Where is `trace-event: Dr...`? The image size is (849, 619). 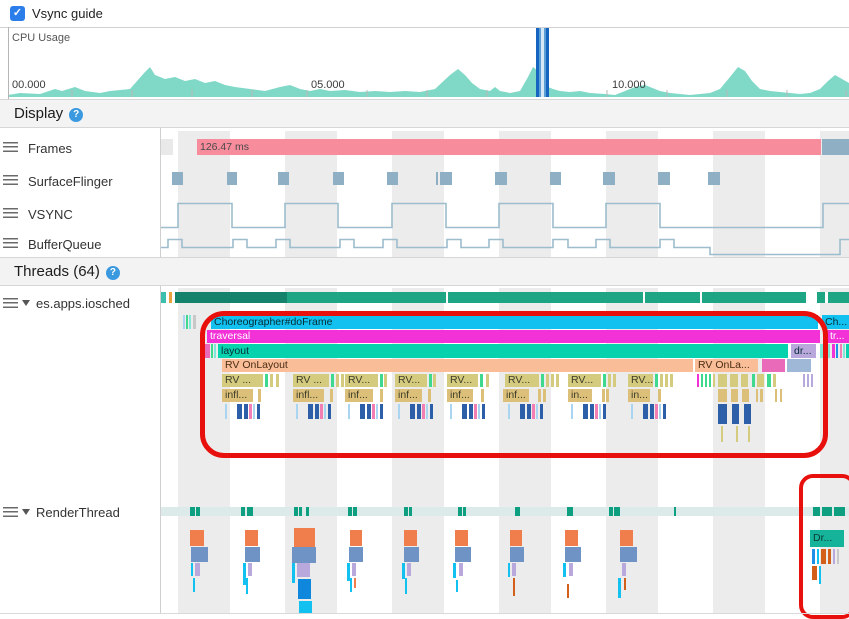 trace-event: Dr... is located at coordinates (827, 538).